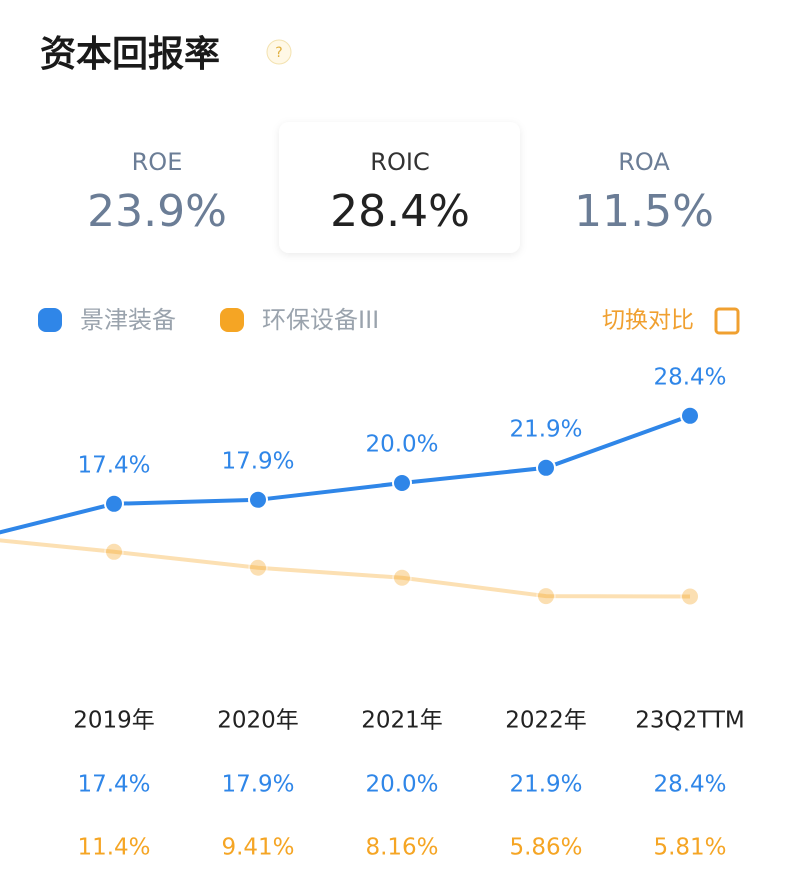 The width and height of the screenshot is (800, 872). I want to click on data-label: 28.4%, so click(689, 377).